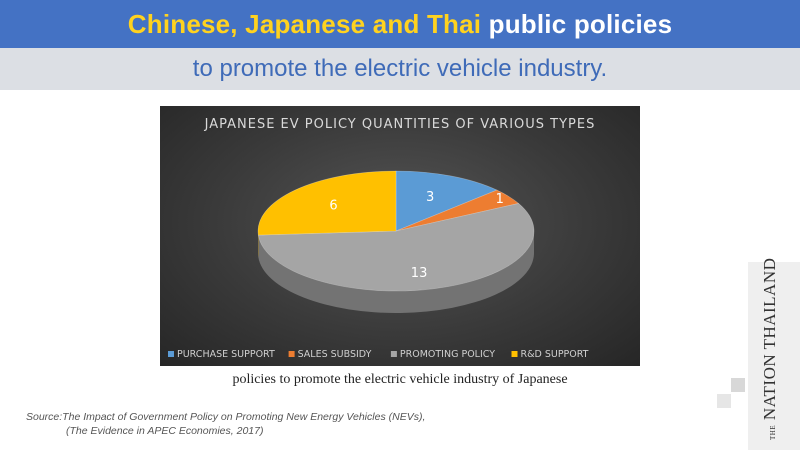  I want to click on legend-item: R&D SUPPORT, so click(550, 354).